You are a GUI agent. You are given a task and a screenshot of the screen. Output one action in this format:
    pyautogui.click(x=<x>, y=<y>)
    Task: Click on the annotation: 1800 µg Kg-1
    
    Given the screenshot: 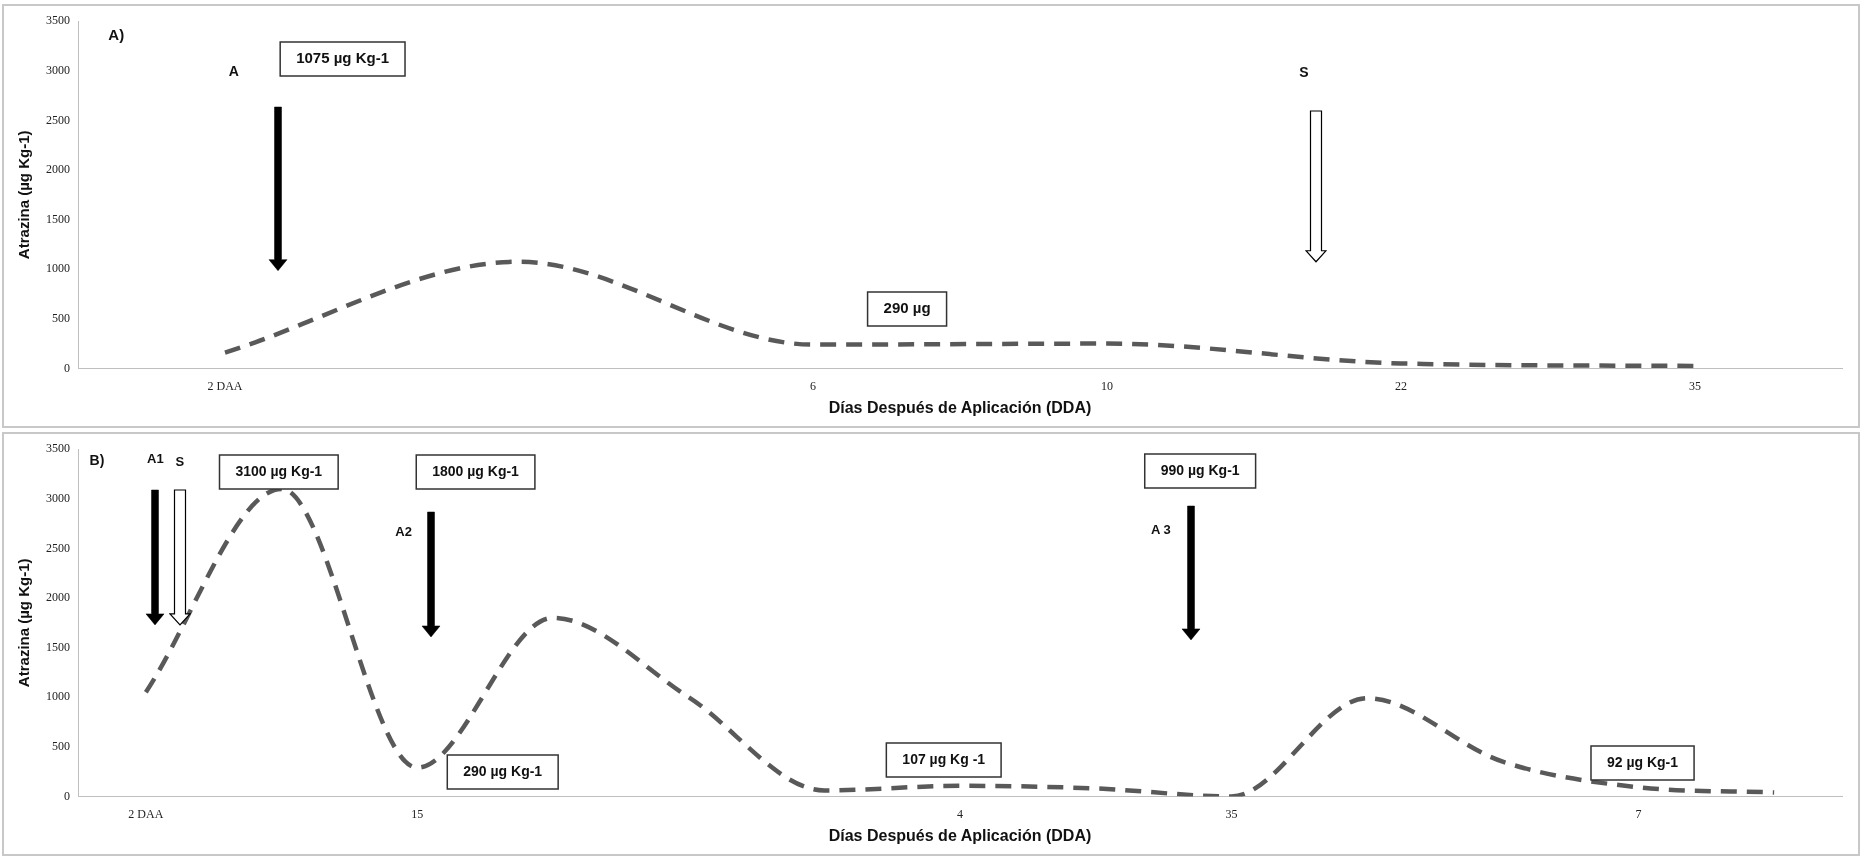 What is the action you would take?
    pyautogui.click(x=476, y=470)
    